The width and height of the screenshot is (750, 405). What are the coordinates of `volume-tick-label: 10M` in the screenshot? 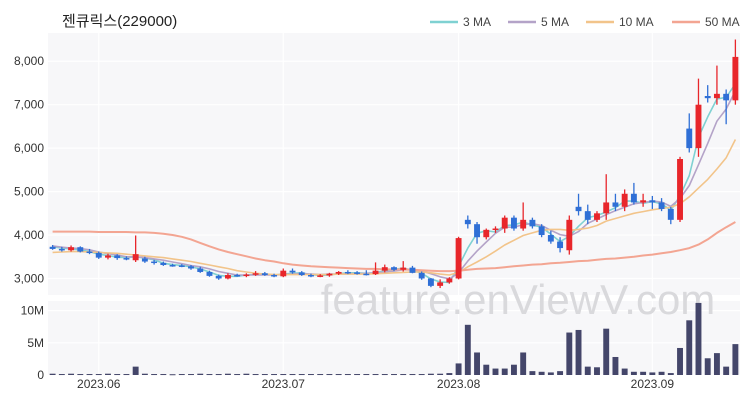 It's located at (32, 311).